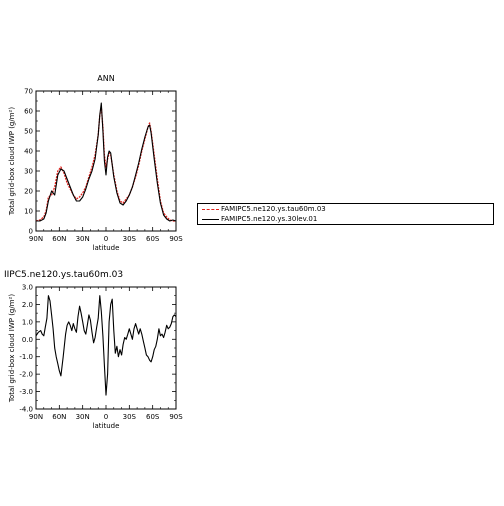 The image size is (504, 506). Describe the element at coordinates (27, 322) in the screenshot. I see `y-tick-label-2-5: 1.0` at that location.